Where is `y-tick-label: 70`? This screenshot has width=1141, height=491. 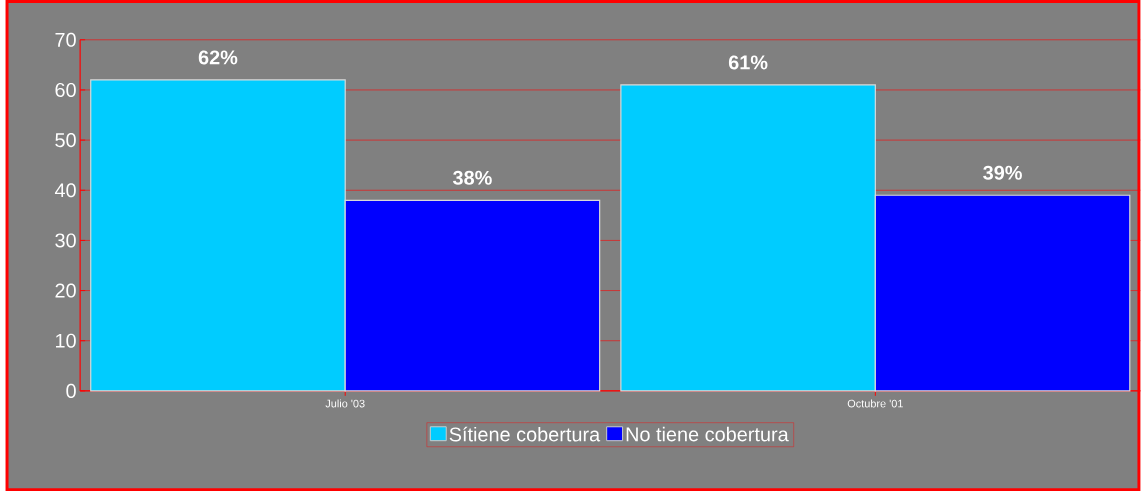
y-tick-label: 70 is located at coordinates (65, 39).